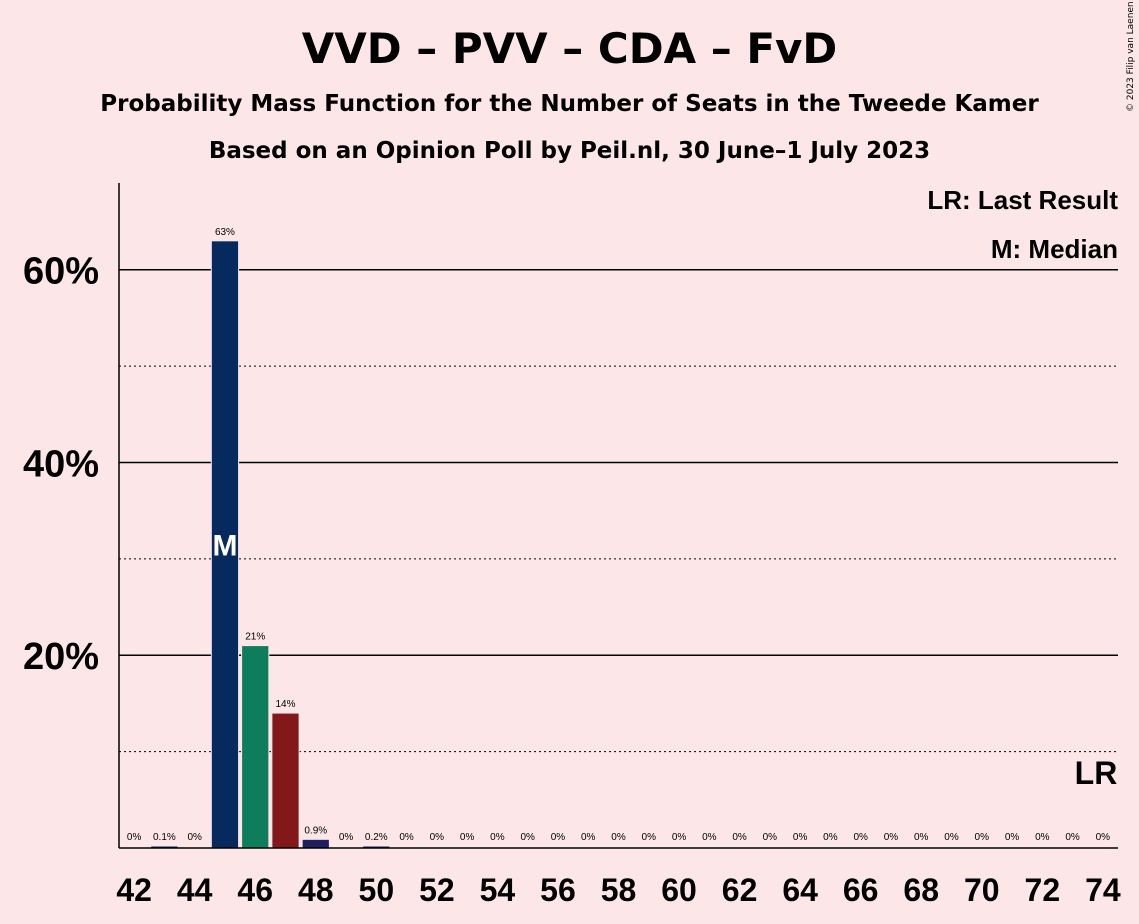 The image size is (1139, 924). What do you see at coordinates (134, 890) in the screenshot?
I see `x-tick-label: 42` at bounding box center [134, 890].